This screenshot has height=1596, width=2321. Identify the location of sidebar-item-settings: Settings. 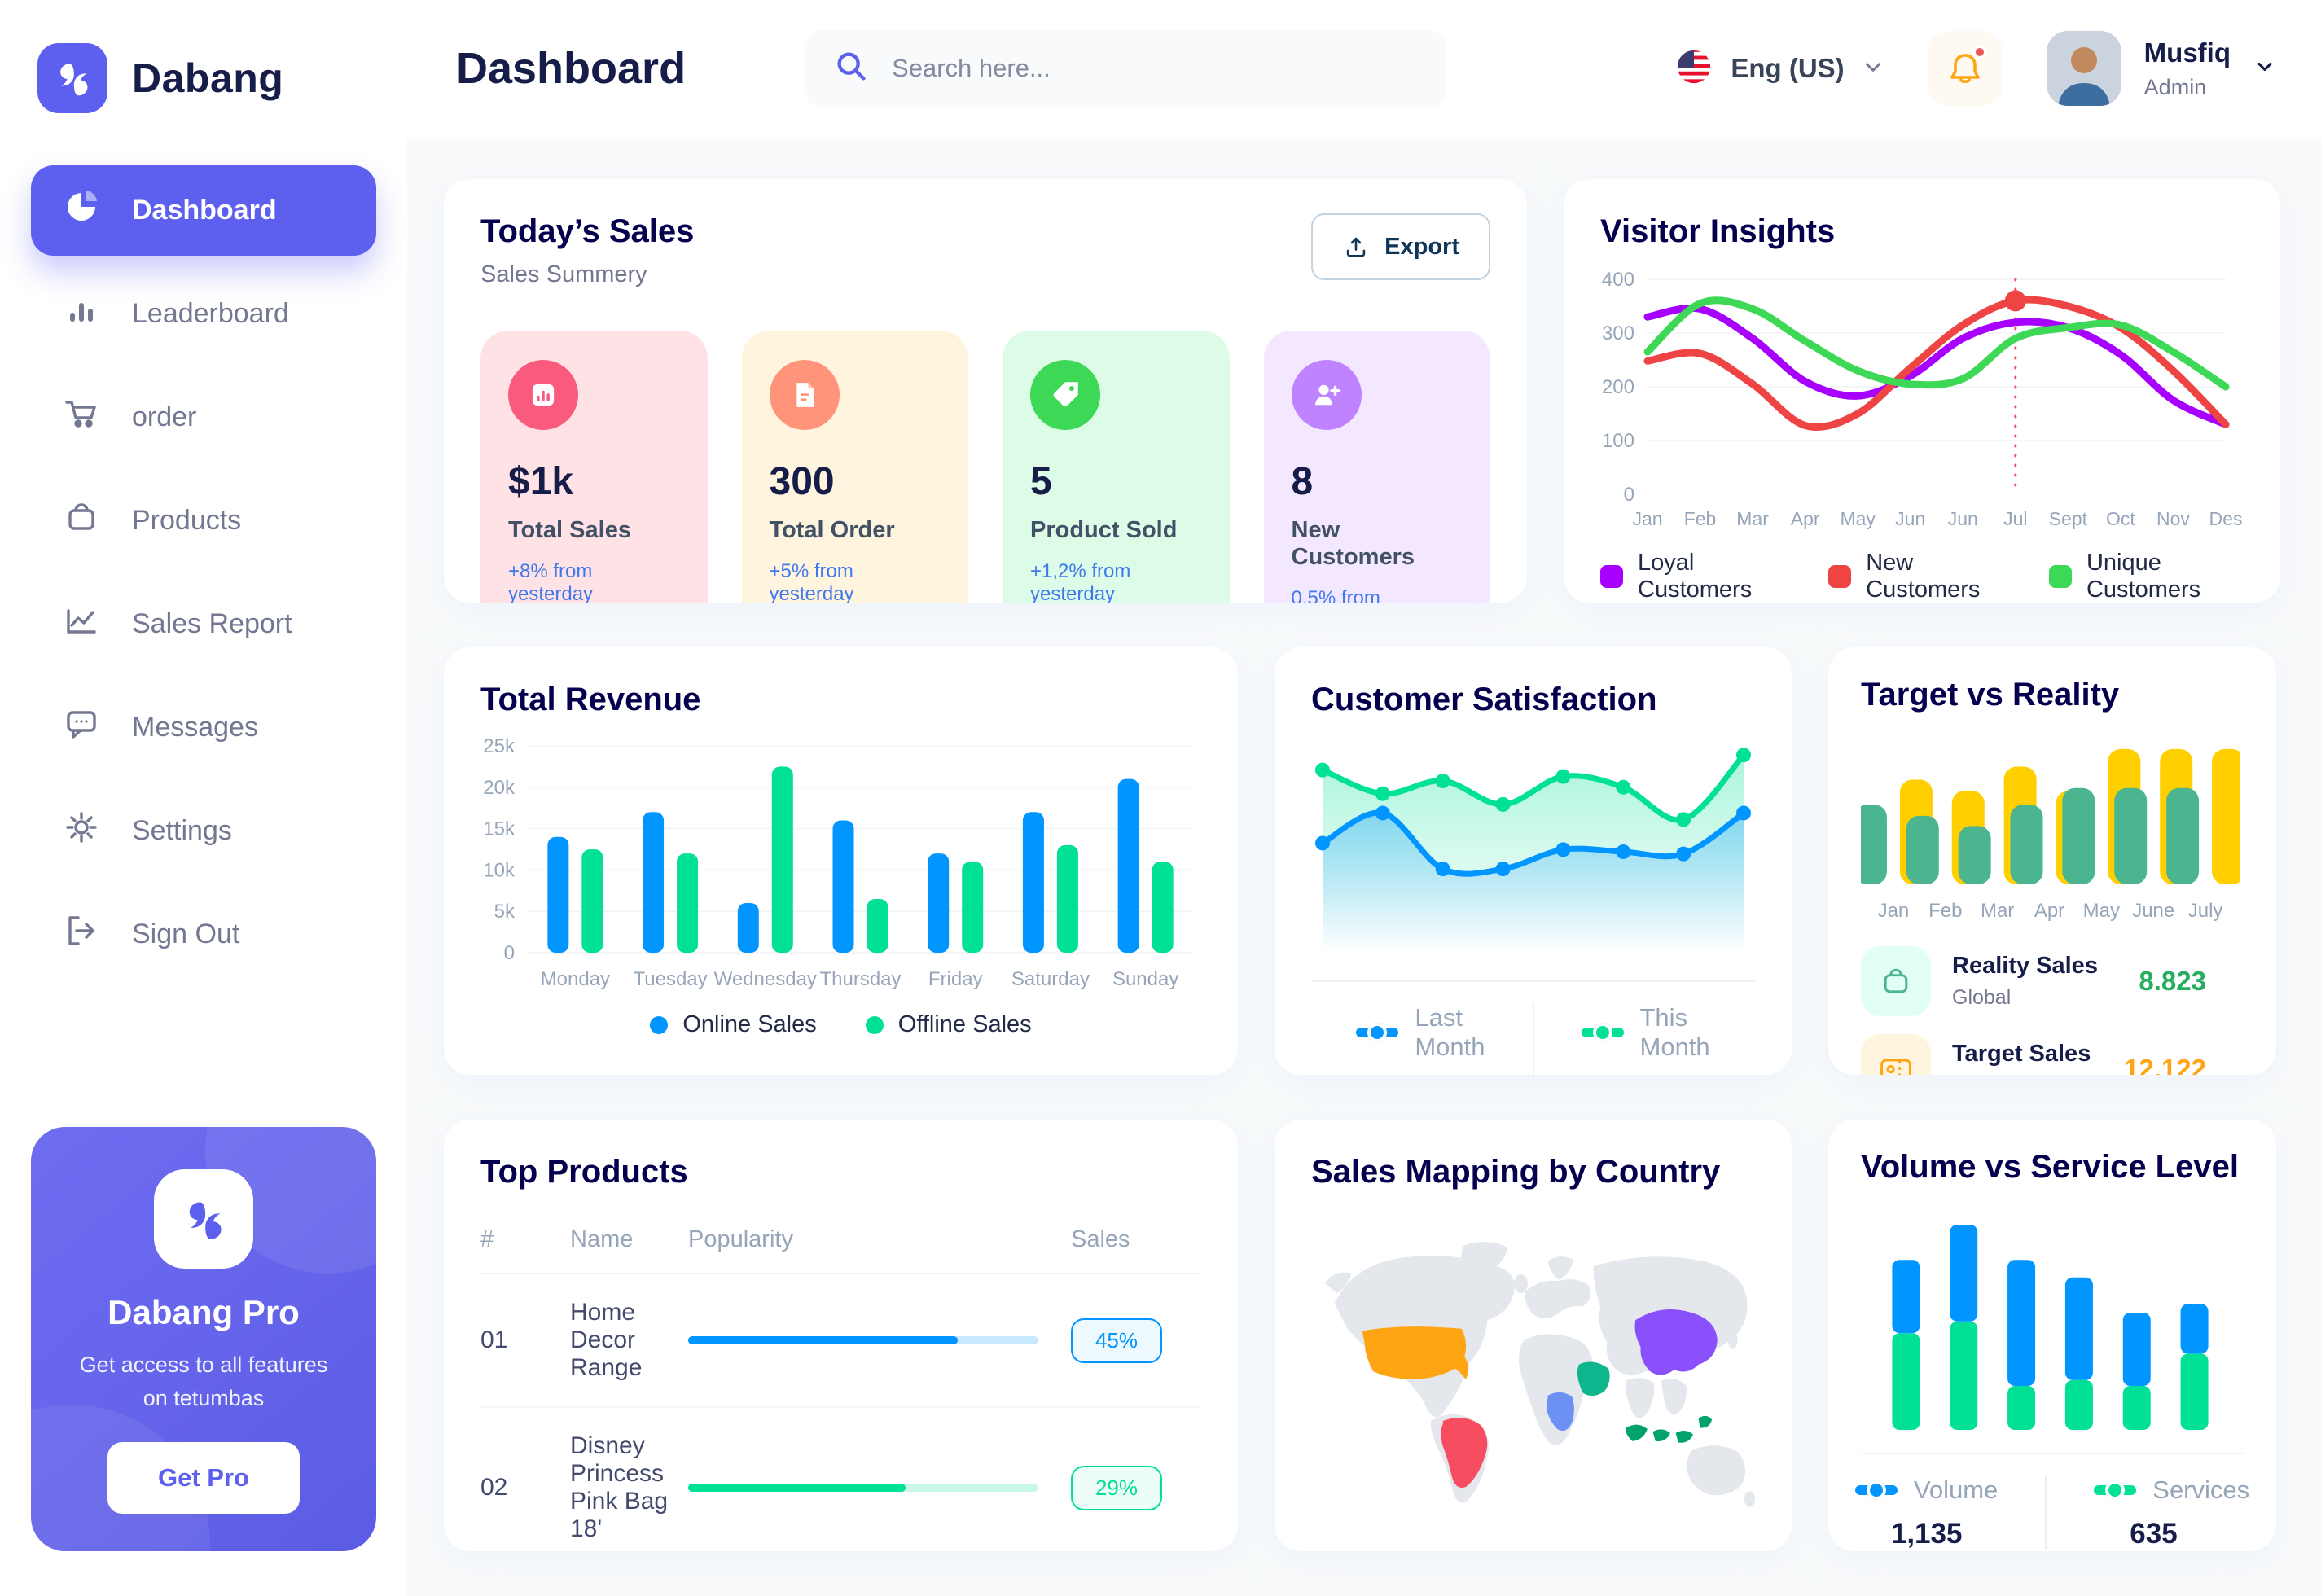
(203, 831).